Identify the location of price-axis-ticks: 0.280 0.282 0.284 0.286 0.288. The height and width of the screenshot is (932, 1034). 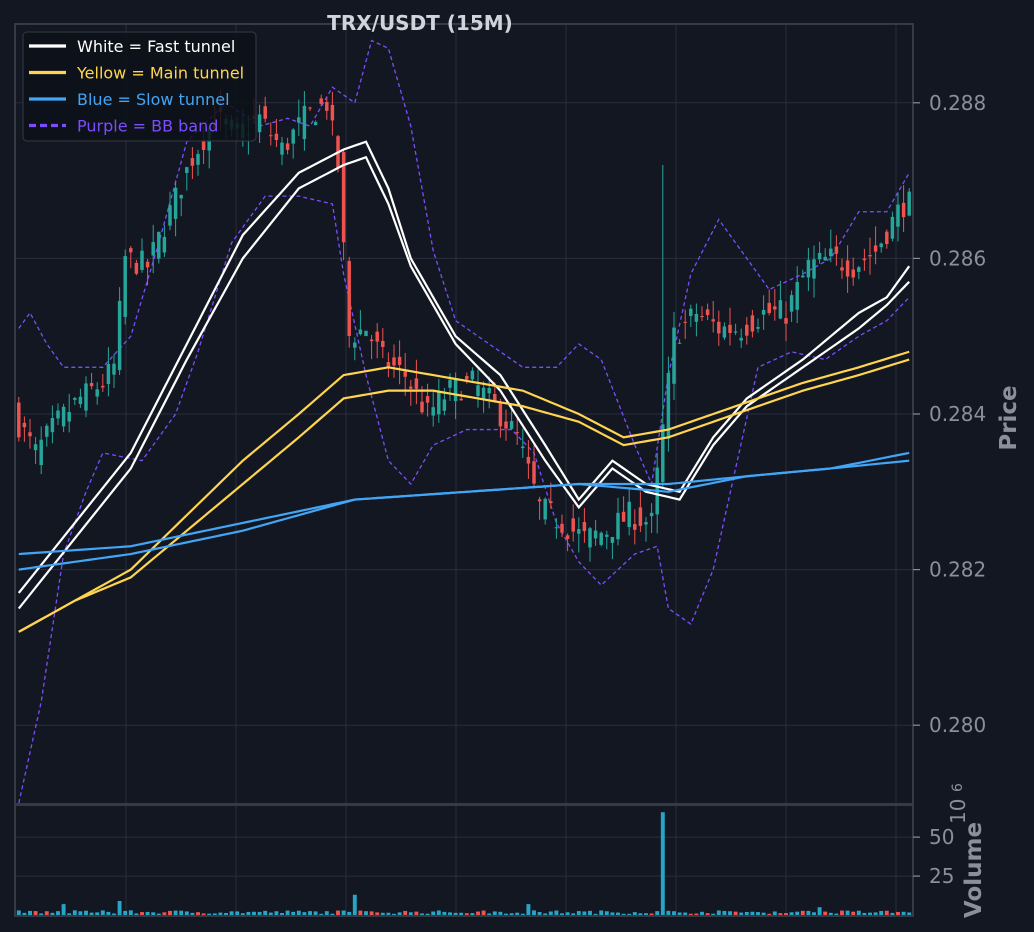
(949, 414).